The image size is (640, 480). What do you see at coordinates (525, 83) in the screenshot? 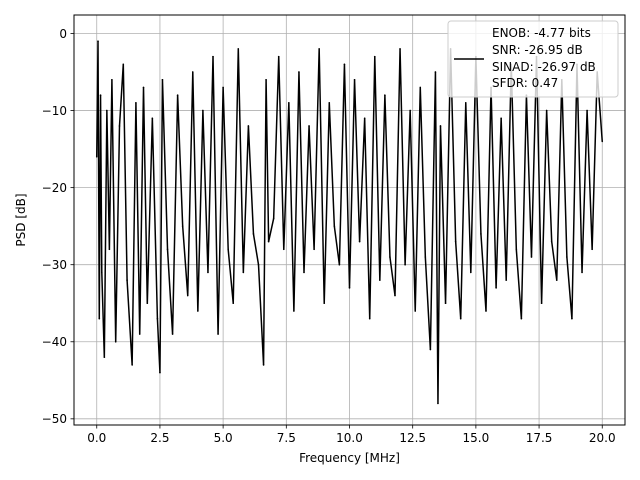
I see `legend-sfdr: SFDR: 0.47` at bounding box center [525, 83].